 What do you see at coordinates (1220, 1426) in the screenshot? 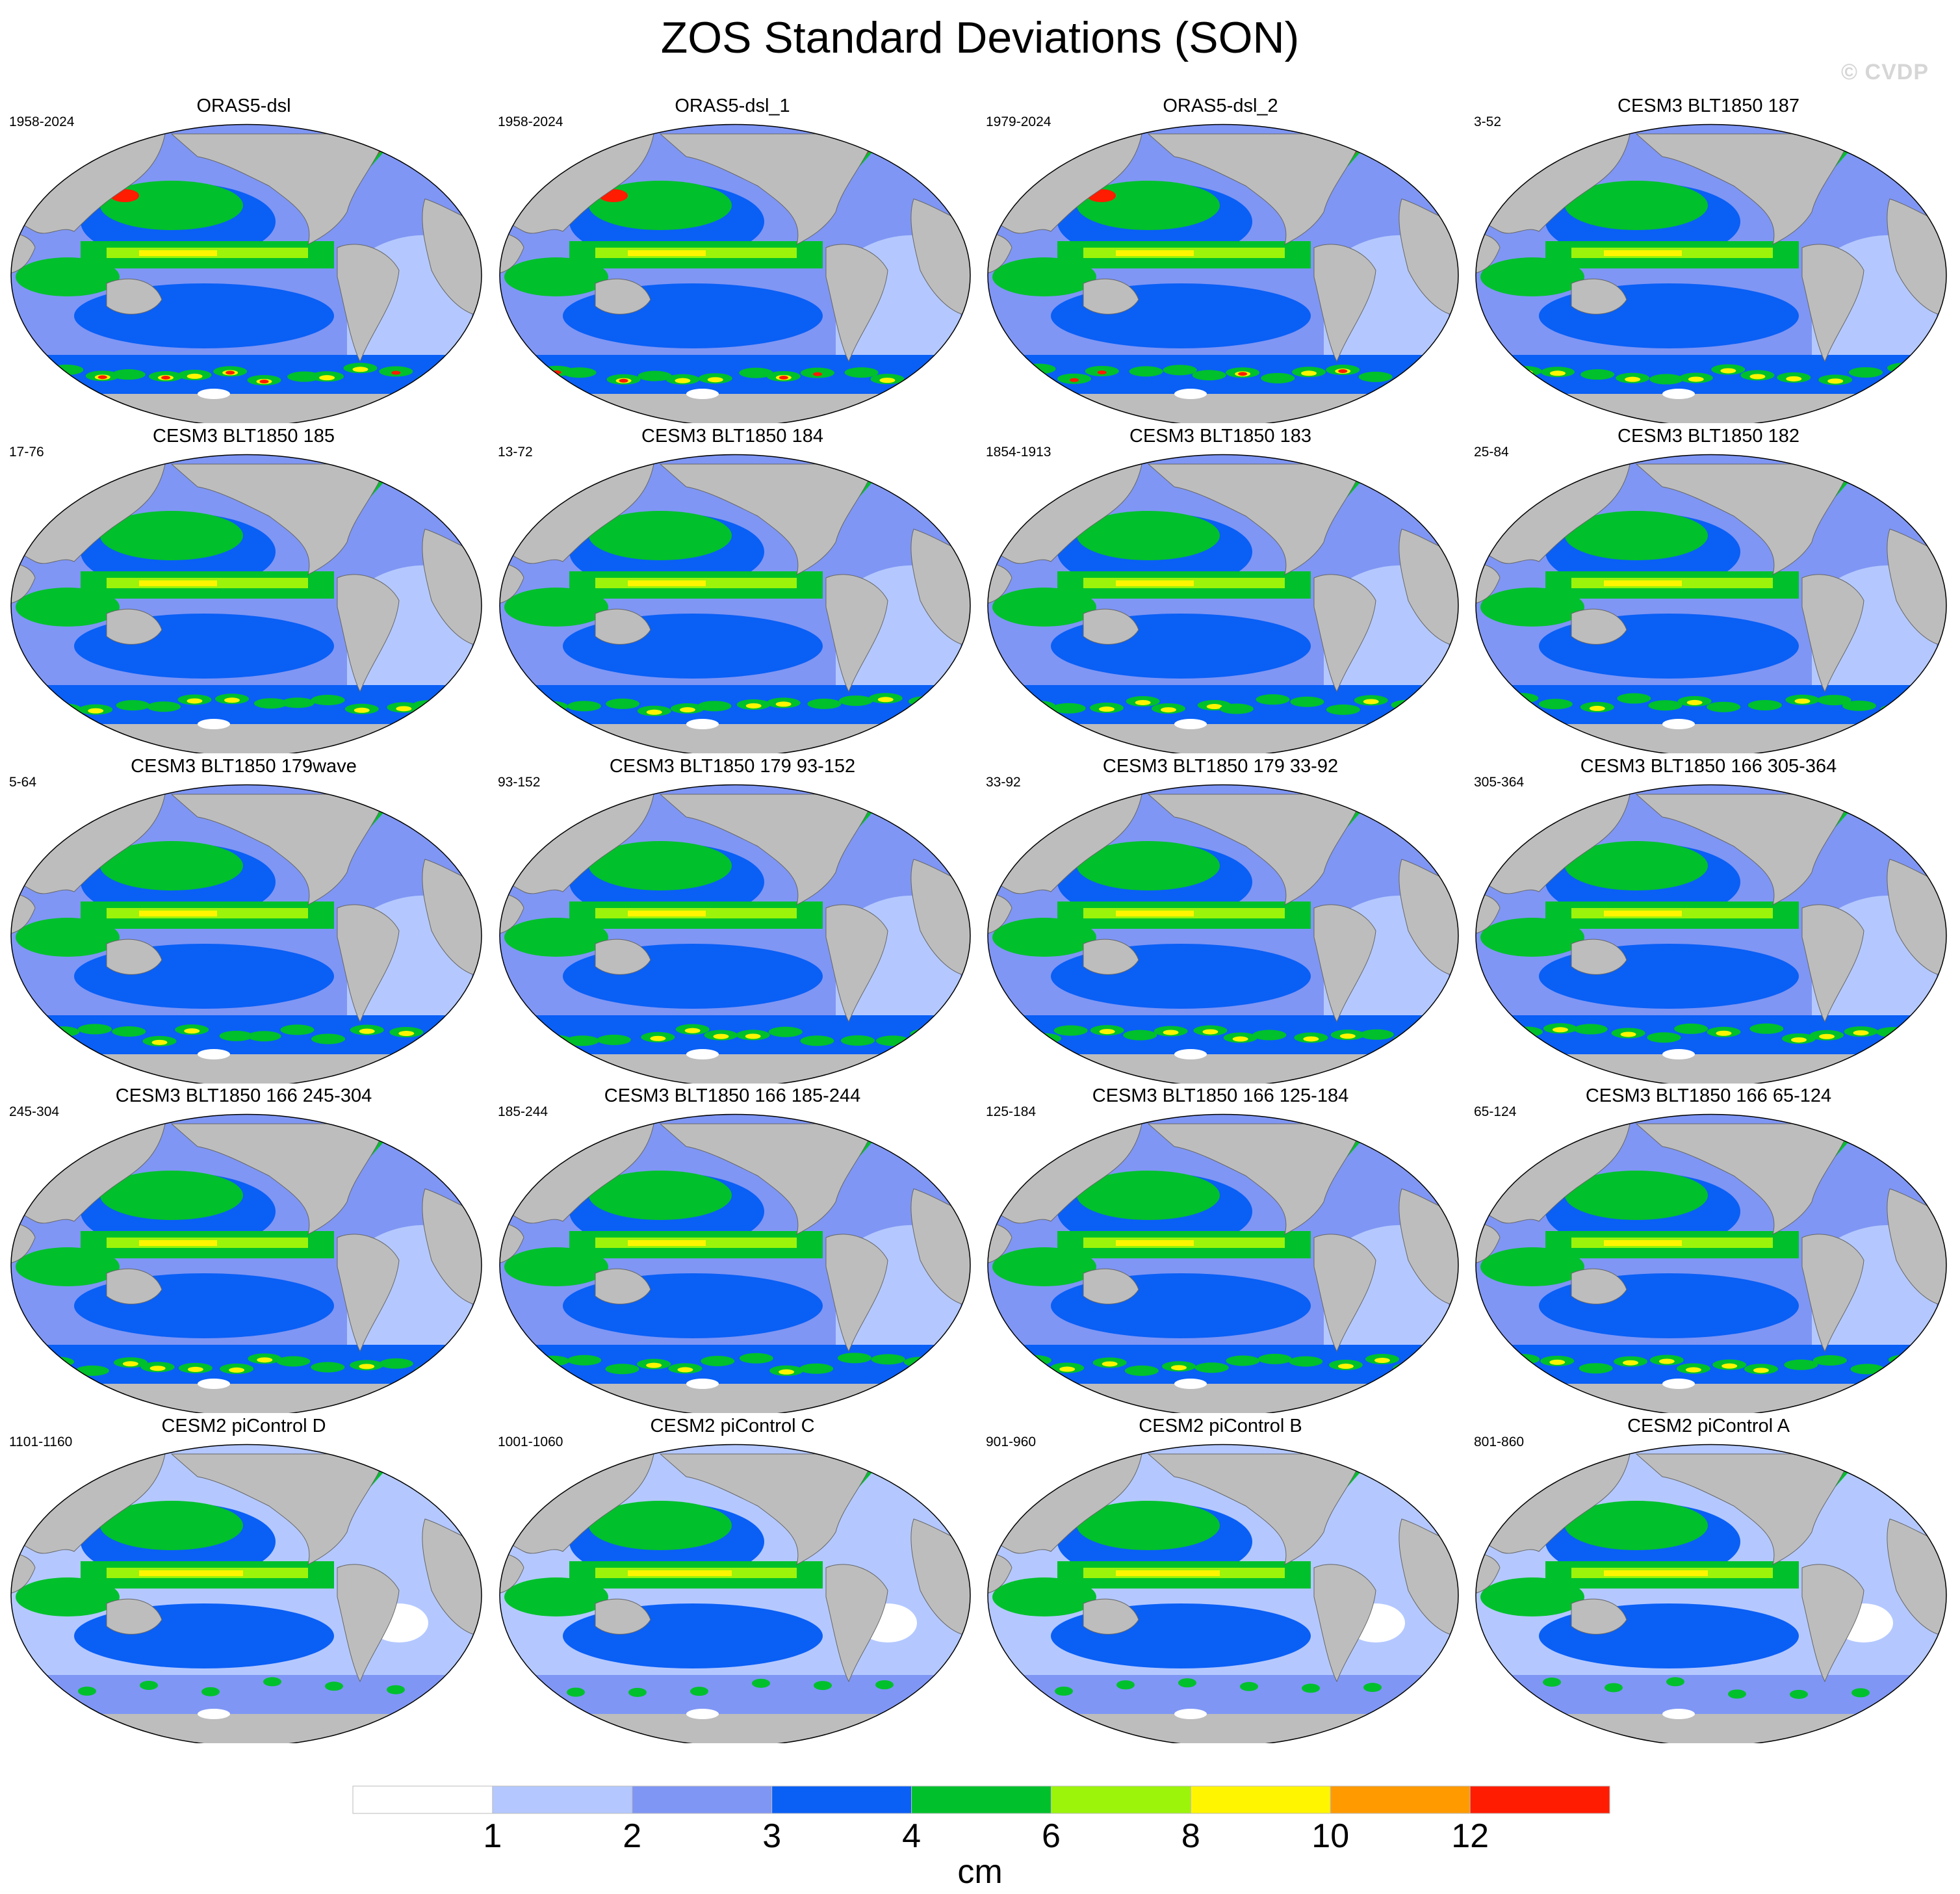
I see `map-panel-title: CESM2 piControl B` at bounding box center [1220, 1426].